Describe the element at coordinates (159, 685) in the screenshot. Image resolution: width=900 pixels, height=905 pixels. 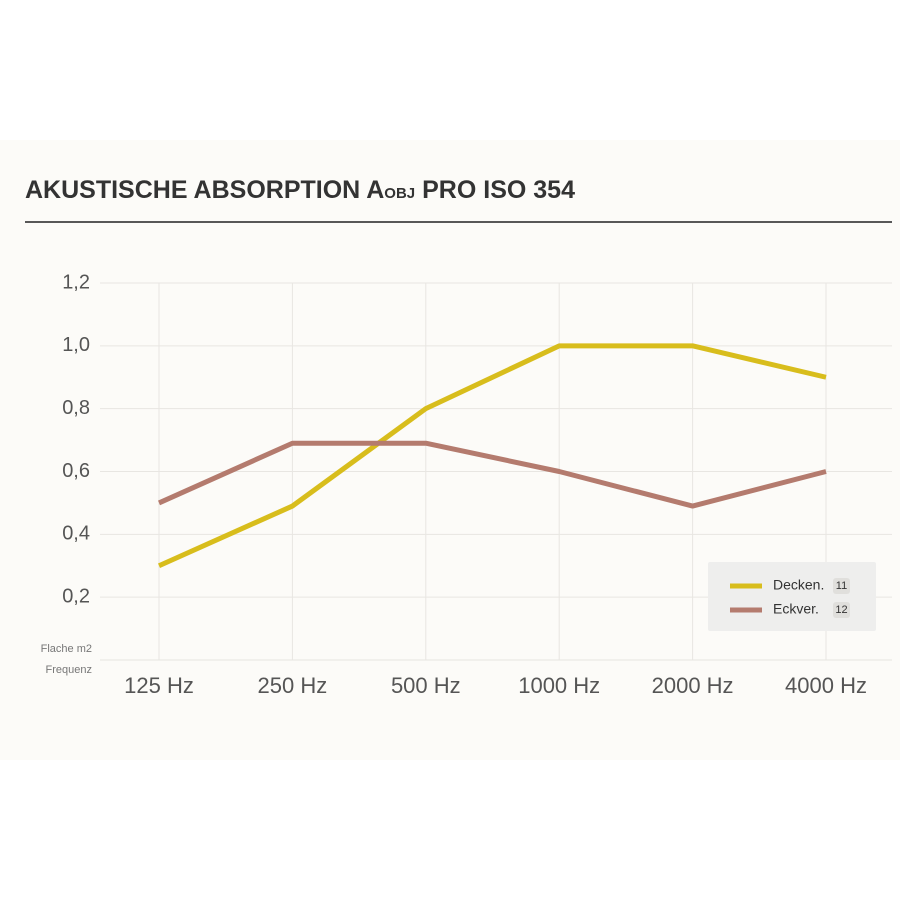
I see `x-tick-label: 125 Hz` at that location.